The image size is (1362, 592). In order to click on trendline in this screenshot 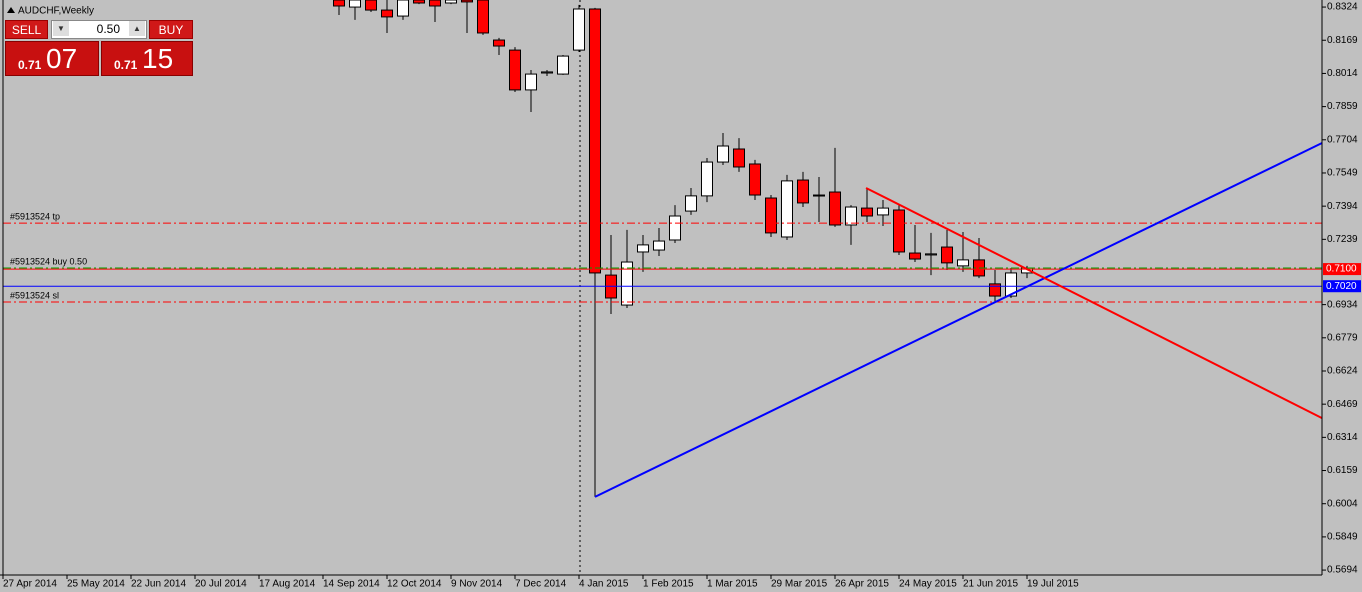, I will do `click(1094, 303)`.